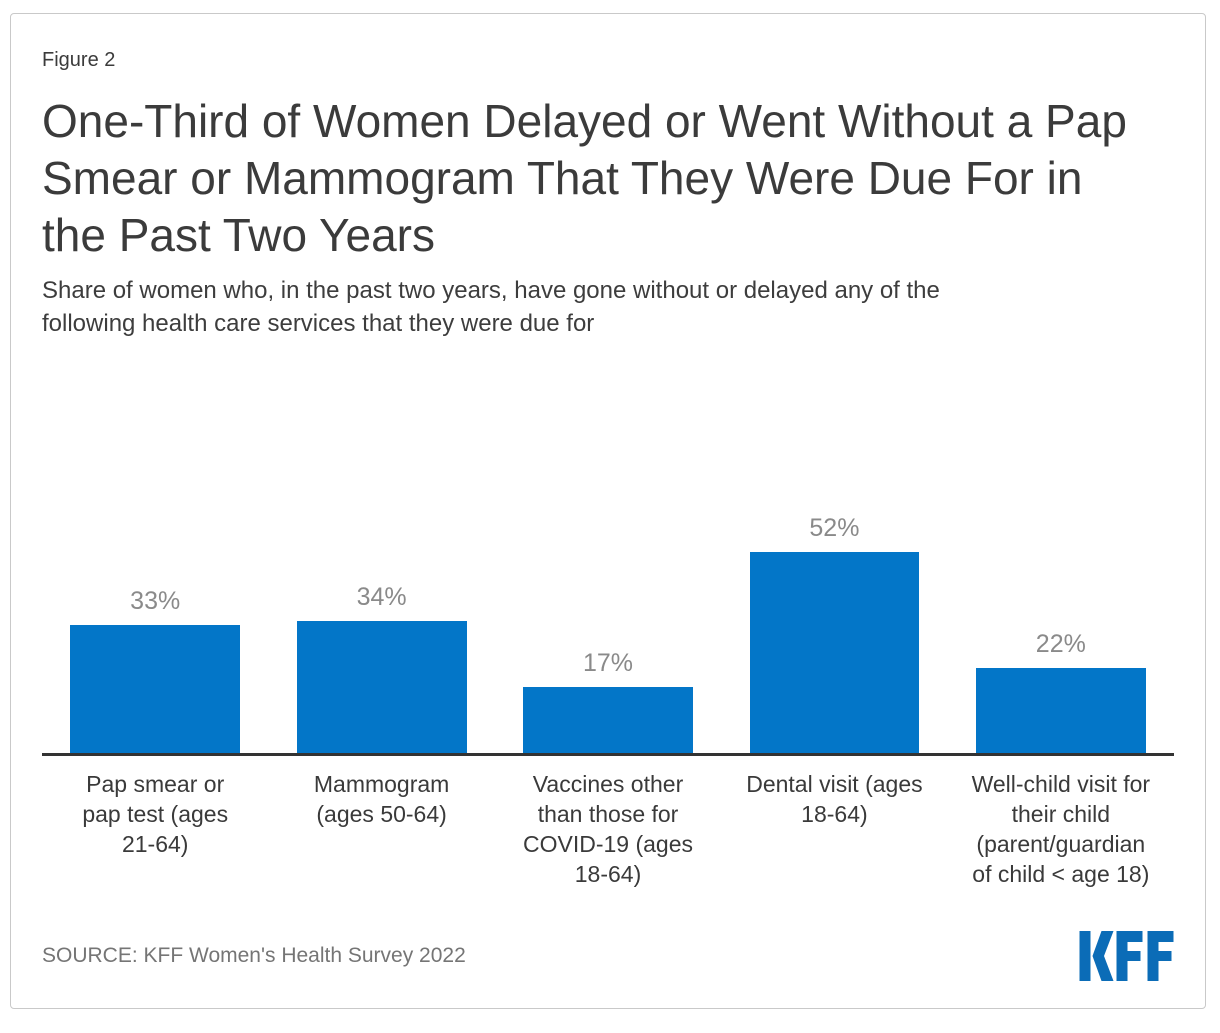  Describe the element at coordinates (155, 814) in the screenshot. I see `category-label-pap-smear: Pap smear or pap test (ages 21-64)` at that location.